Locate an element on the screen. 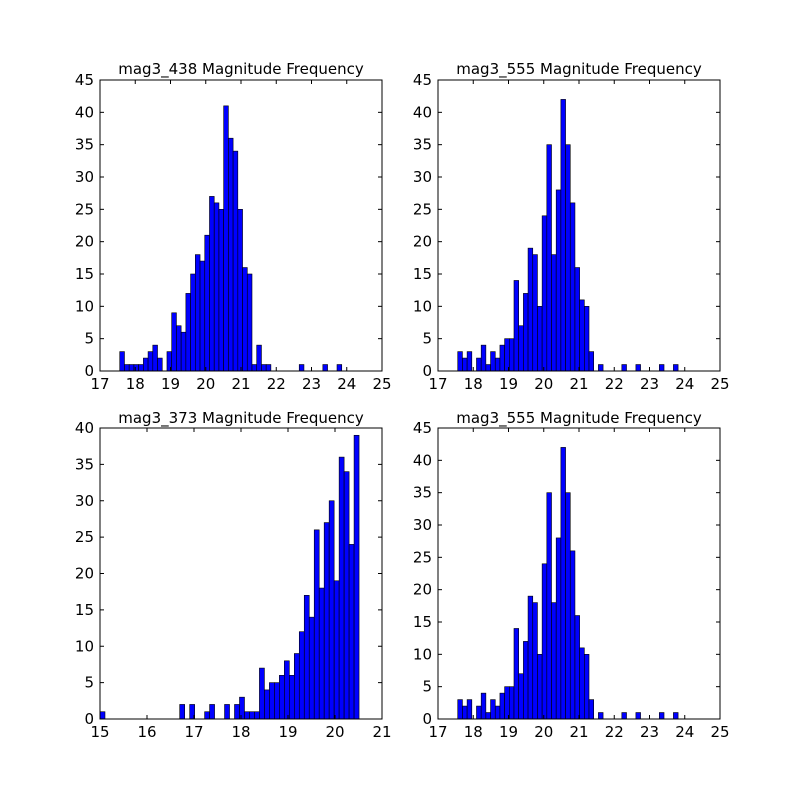 This screenshot has height=800, width=800. y-tick-label: 45 is located at coordinates (422, 428).